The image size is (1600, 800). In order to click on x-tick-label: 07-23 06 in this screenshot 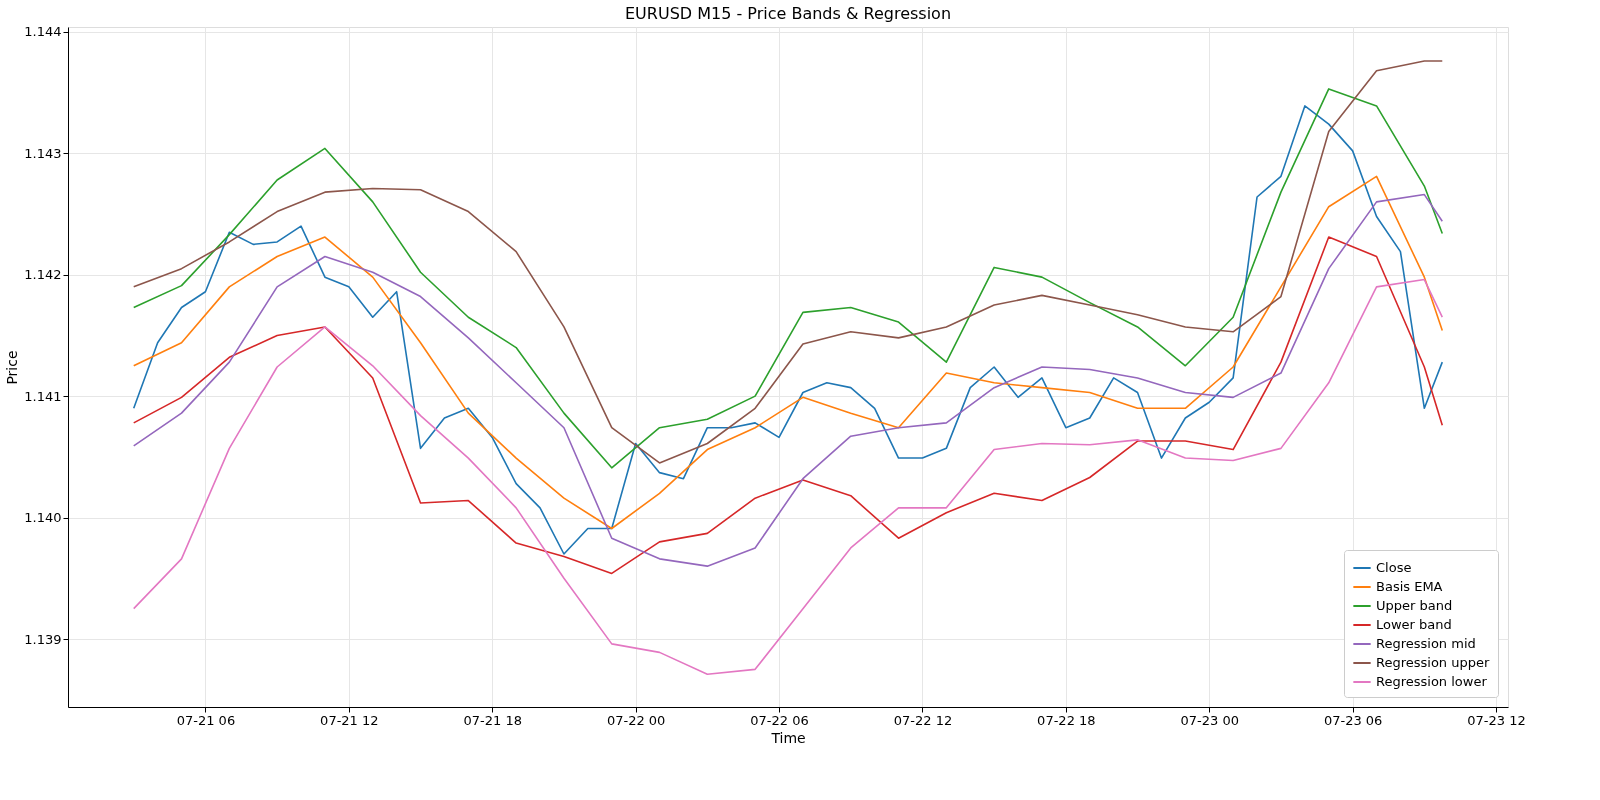, I will do `click(1353, 720)`.